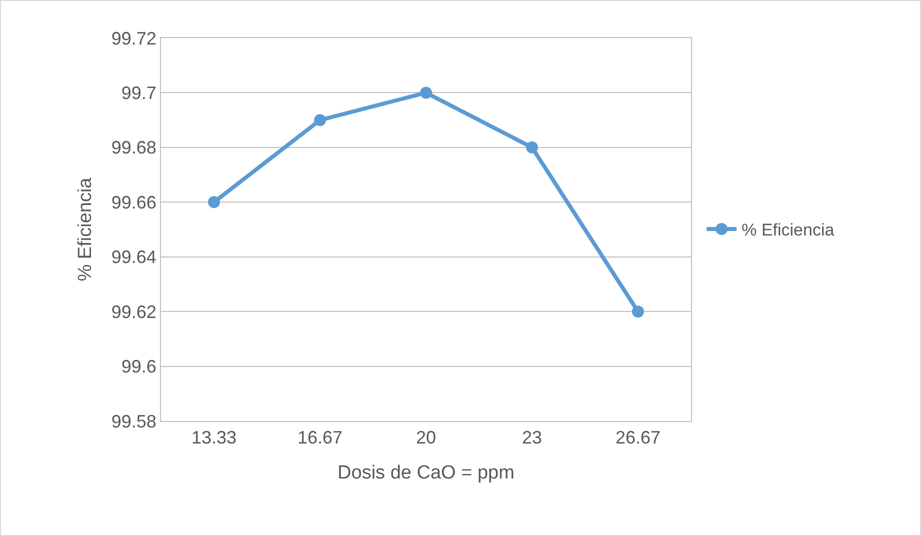 This screenshot has width=921, height=536. Describe the element at coordinates (133, 421) in the screenshot. I see `y-tick-label: 99.58` at that location.